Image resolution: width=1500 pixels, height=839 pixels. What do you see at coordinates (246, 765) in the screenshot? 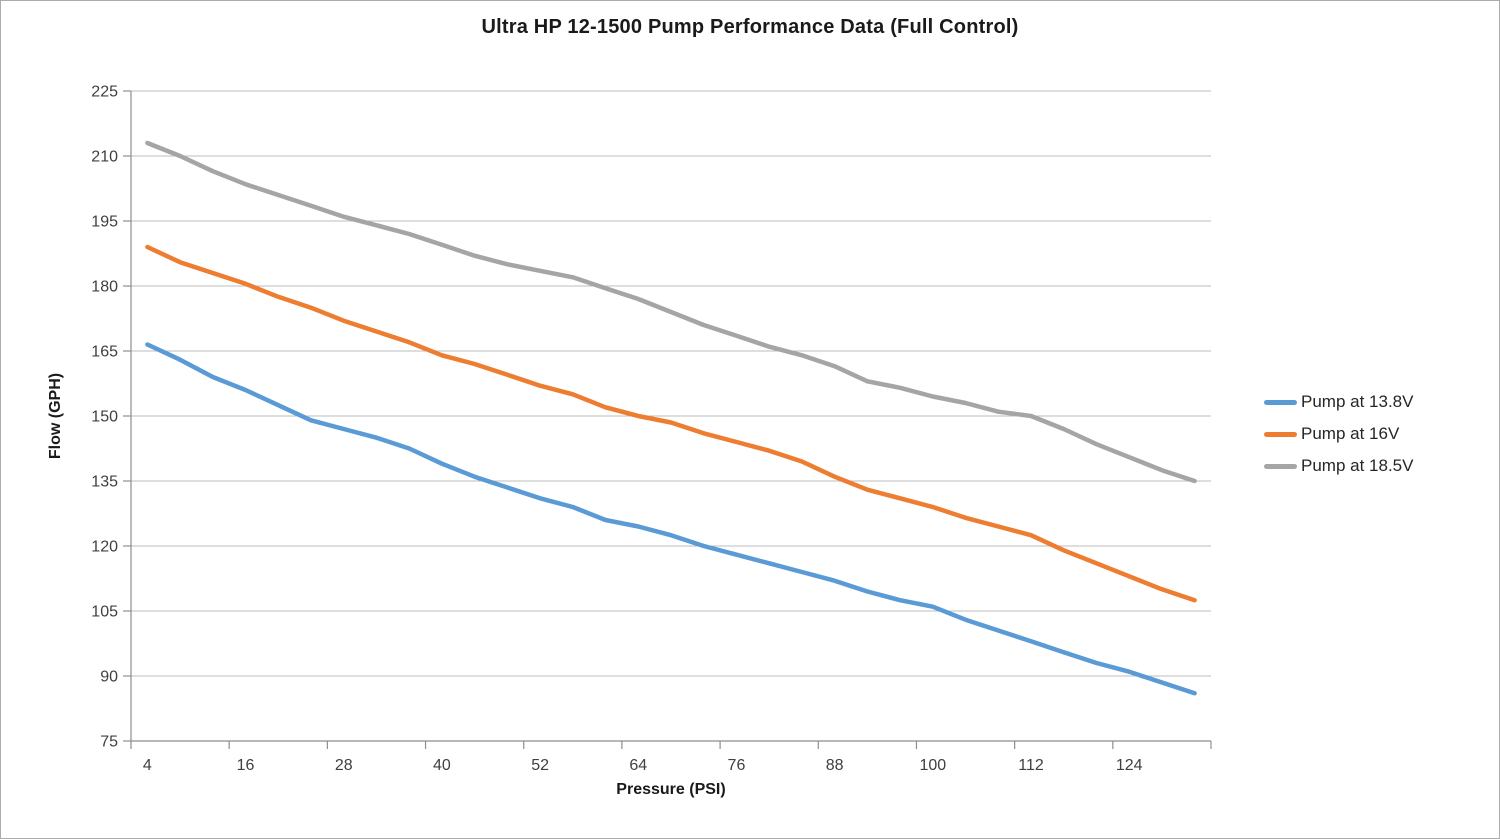
I see `x-tick-label: 16` at bounding box center [246, 765].